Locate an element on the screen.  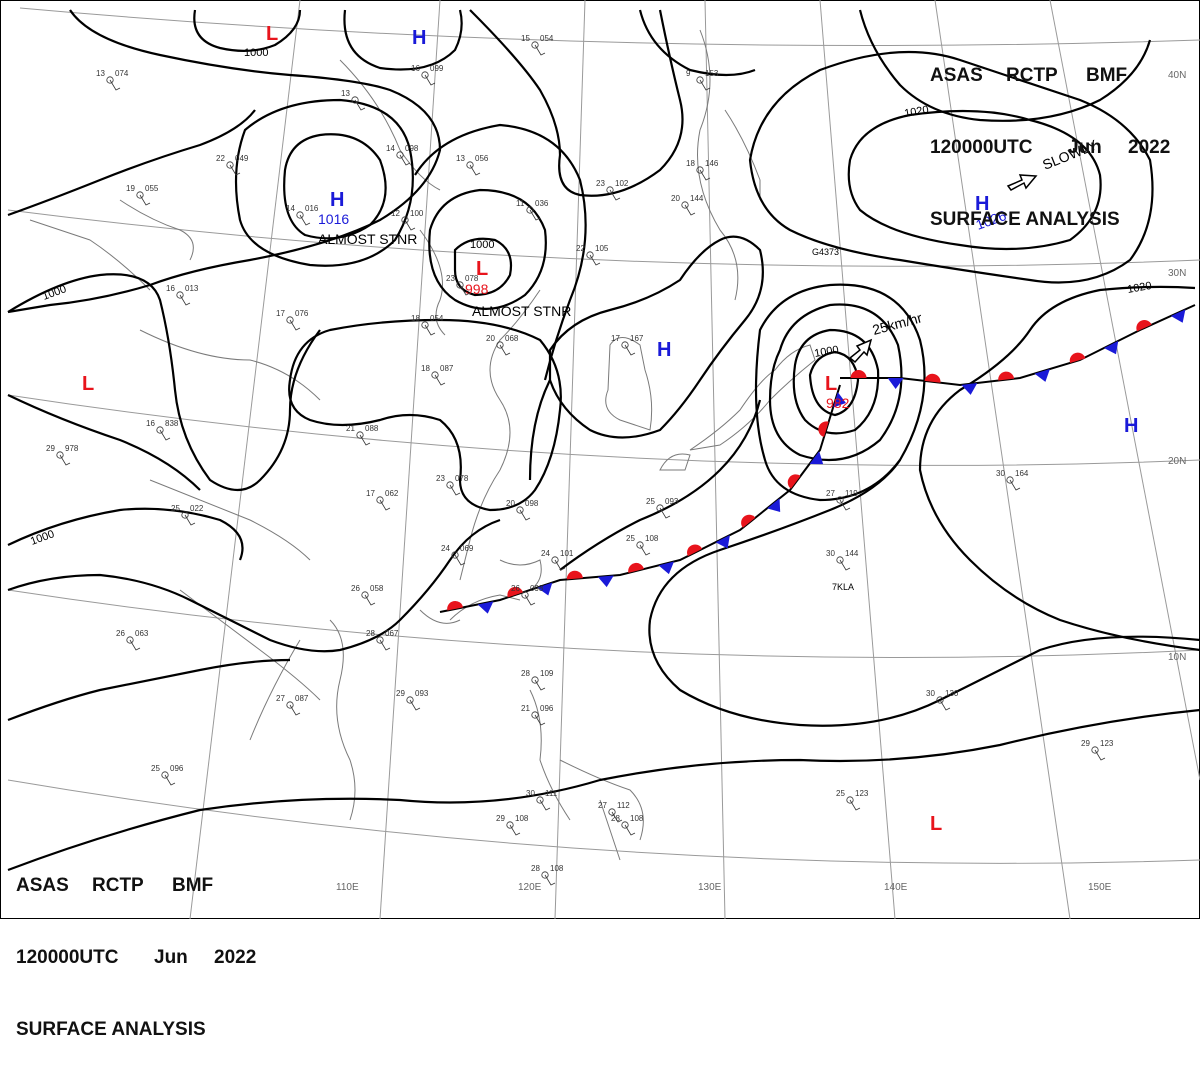
station-plot: 30 130 is located at coordinates (942, 700).